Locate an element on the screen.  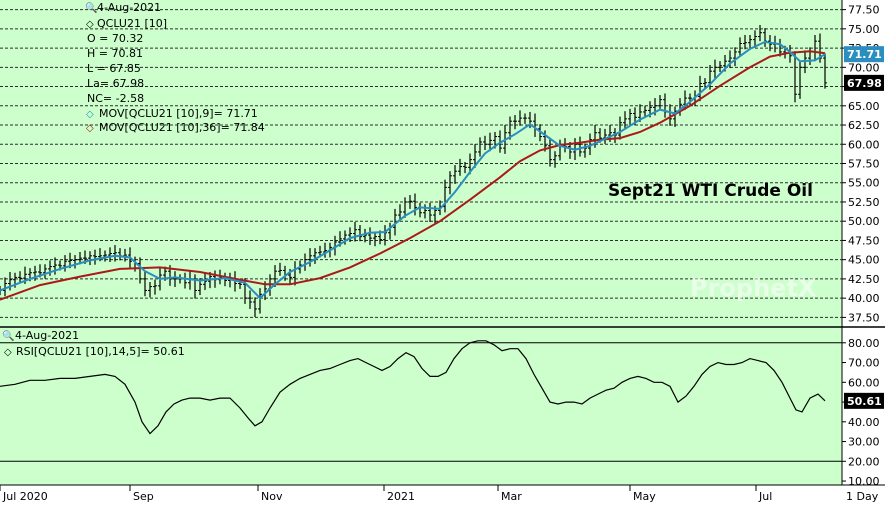
price-badge-label: 67.98 is located at coordinates (864, 83).